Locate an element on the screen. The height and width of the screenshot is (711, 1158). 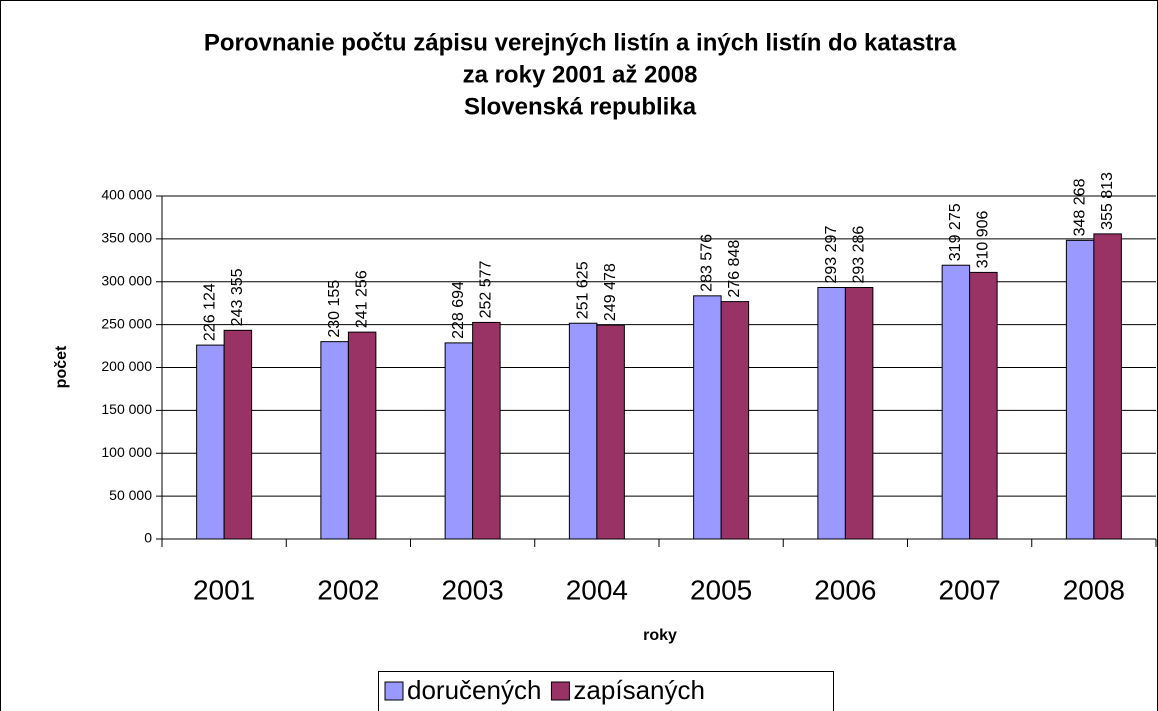
y-tick-label: 350 000 is located at coordinates (126, 238).